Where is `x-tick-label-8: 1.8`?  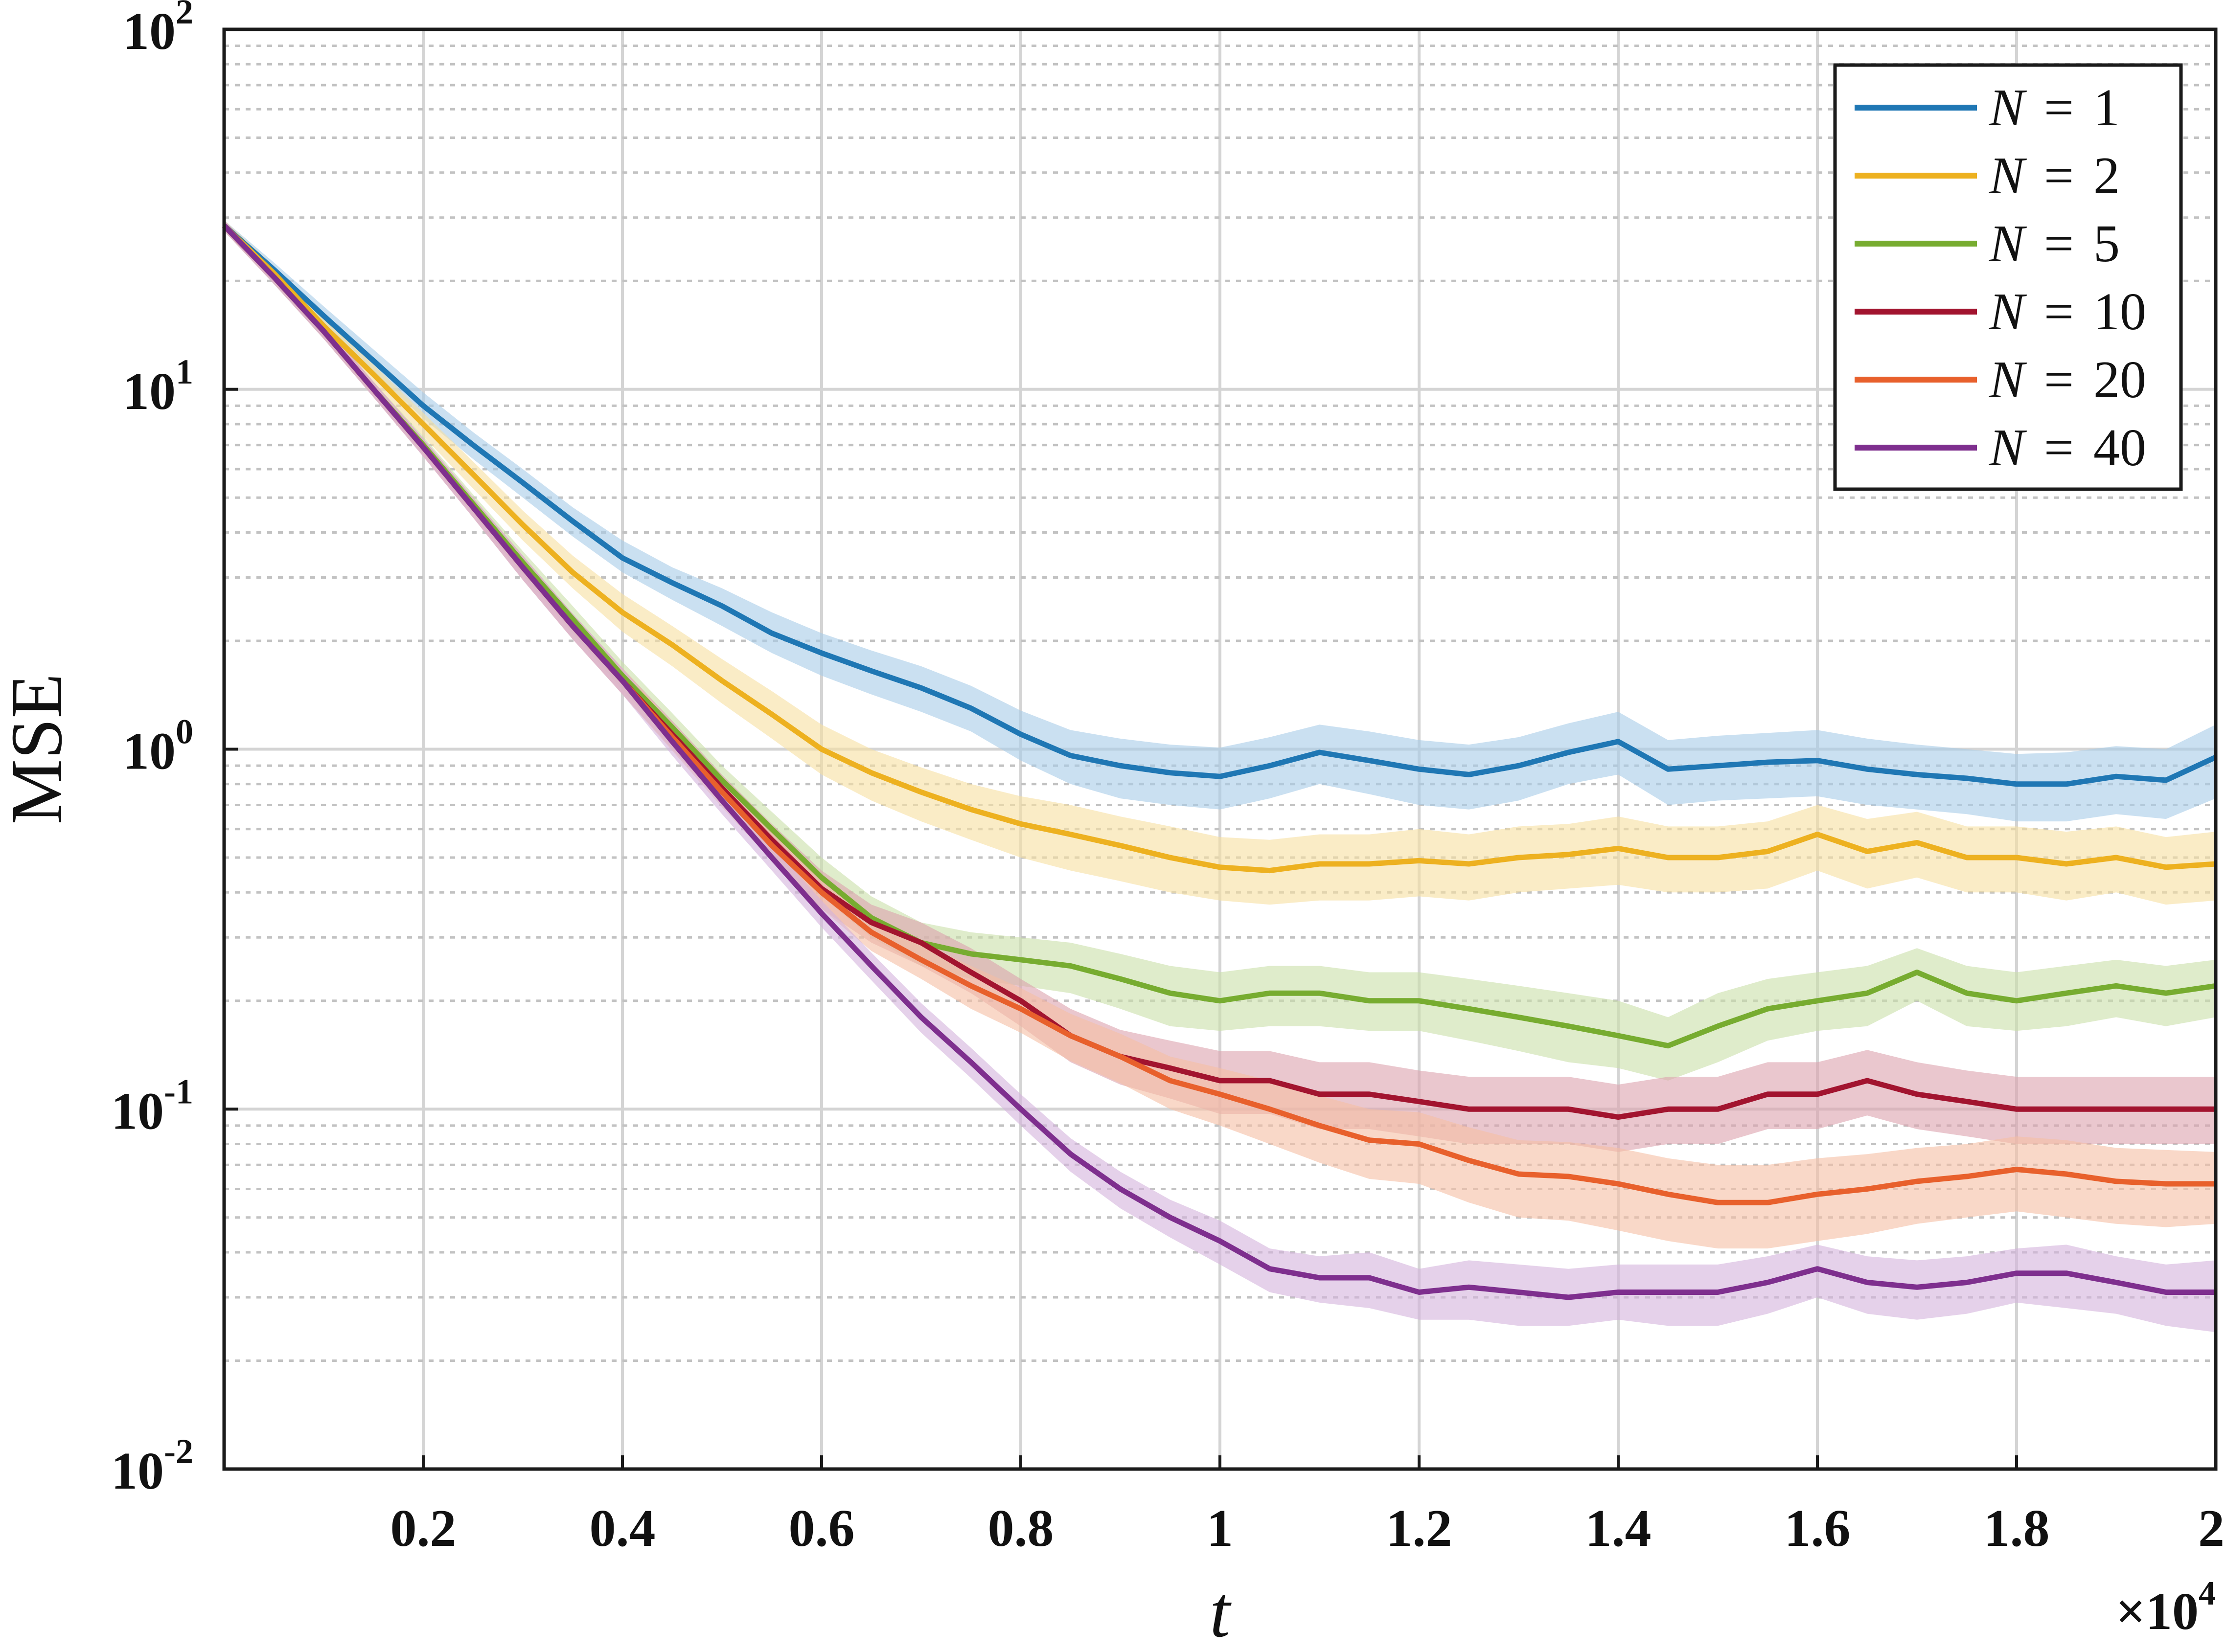
x-tick-label-8: 1.8 is located at coordinates (2017, 1528).